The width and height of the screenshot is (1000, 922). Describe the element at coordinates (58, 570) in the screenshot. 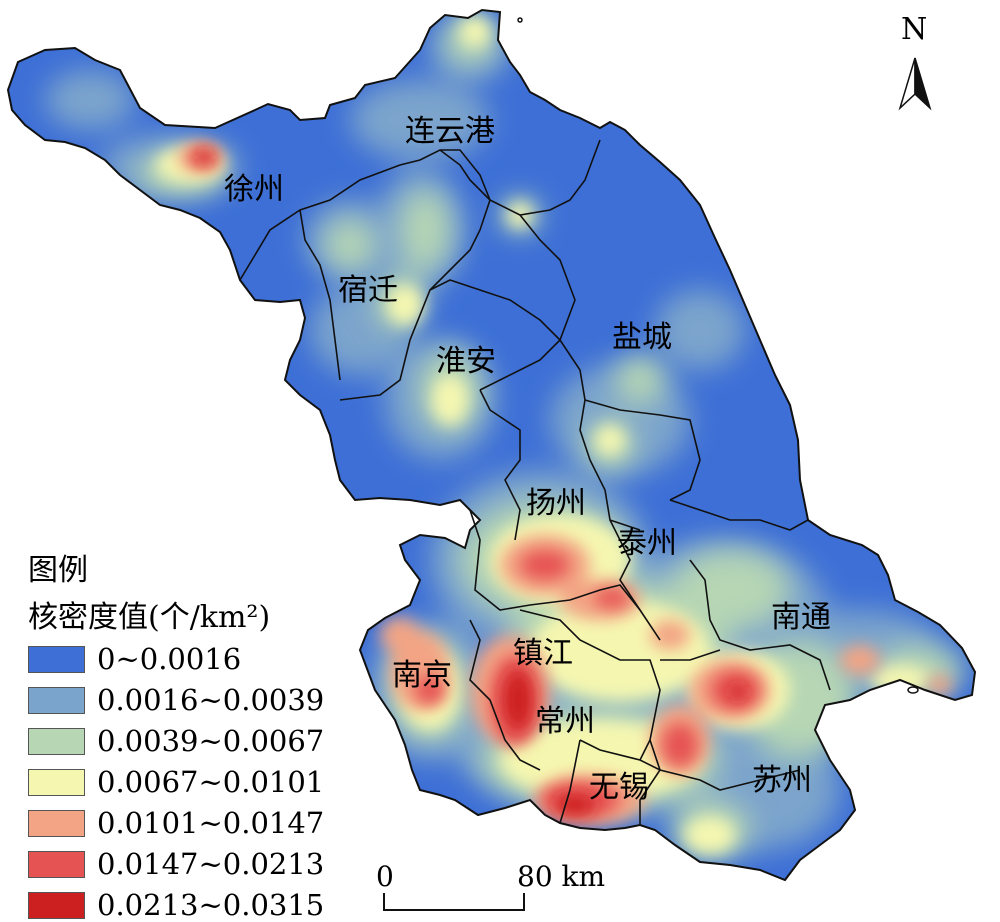

I see `legend-title: 图例` at that location.